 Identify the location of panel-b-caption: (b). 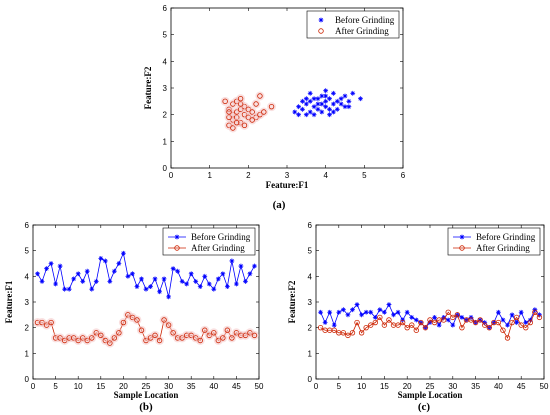
(146, 407).